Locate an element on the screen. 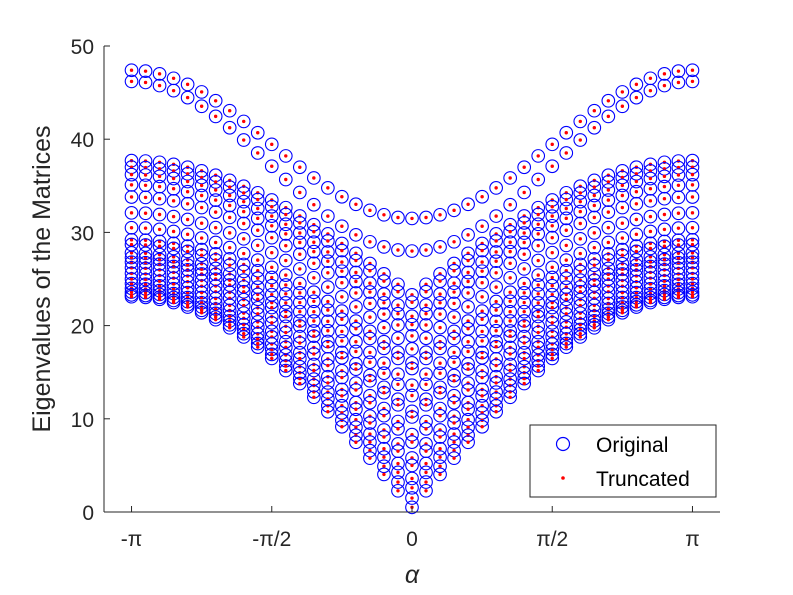 The height and width of the screenshot is (595, 793). y-tick-label: 10 is located at coordinates (82, 420).